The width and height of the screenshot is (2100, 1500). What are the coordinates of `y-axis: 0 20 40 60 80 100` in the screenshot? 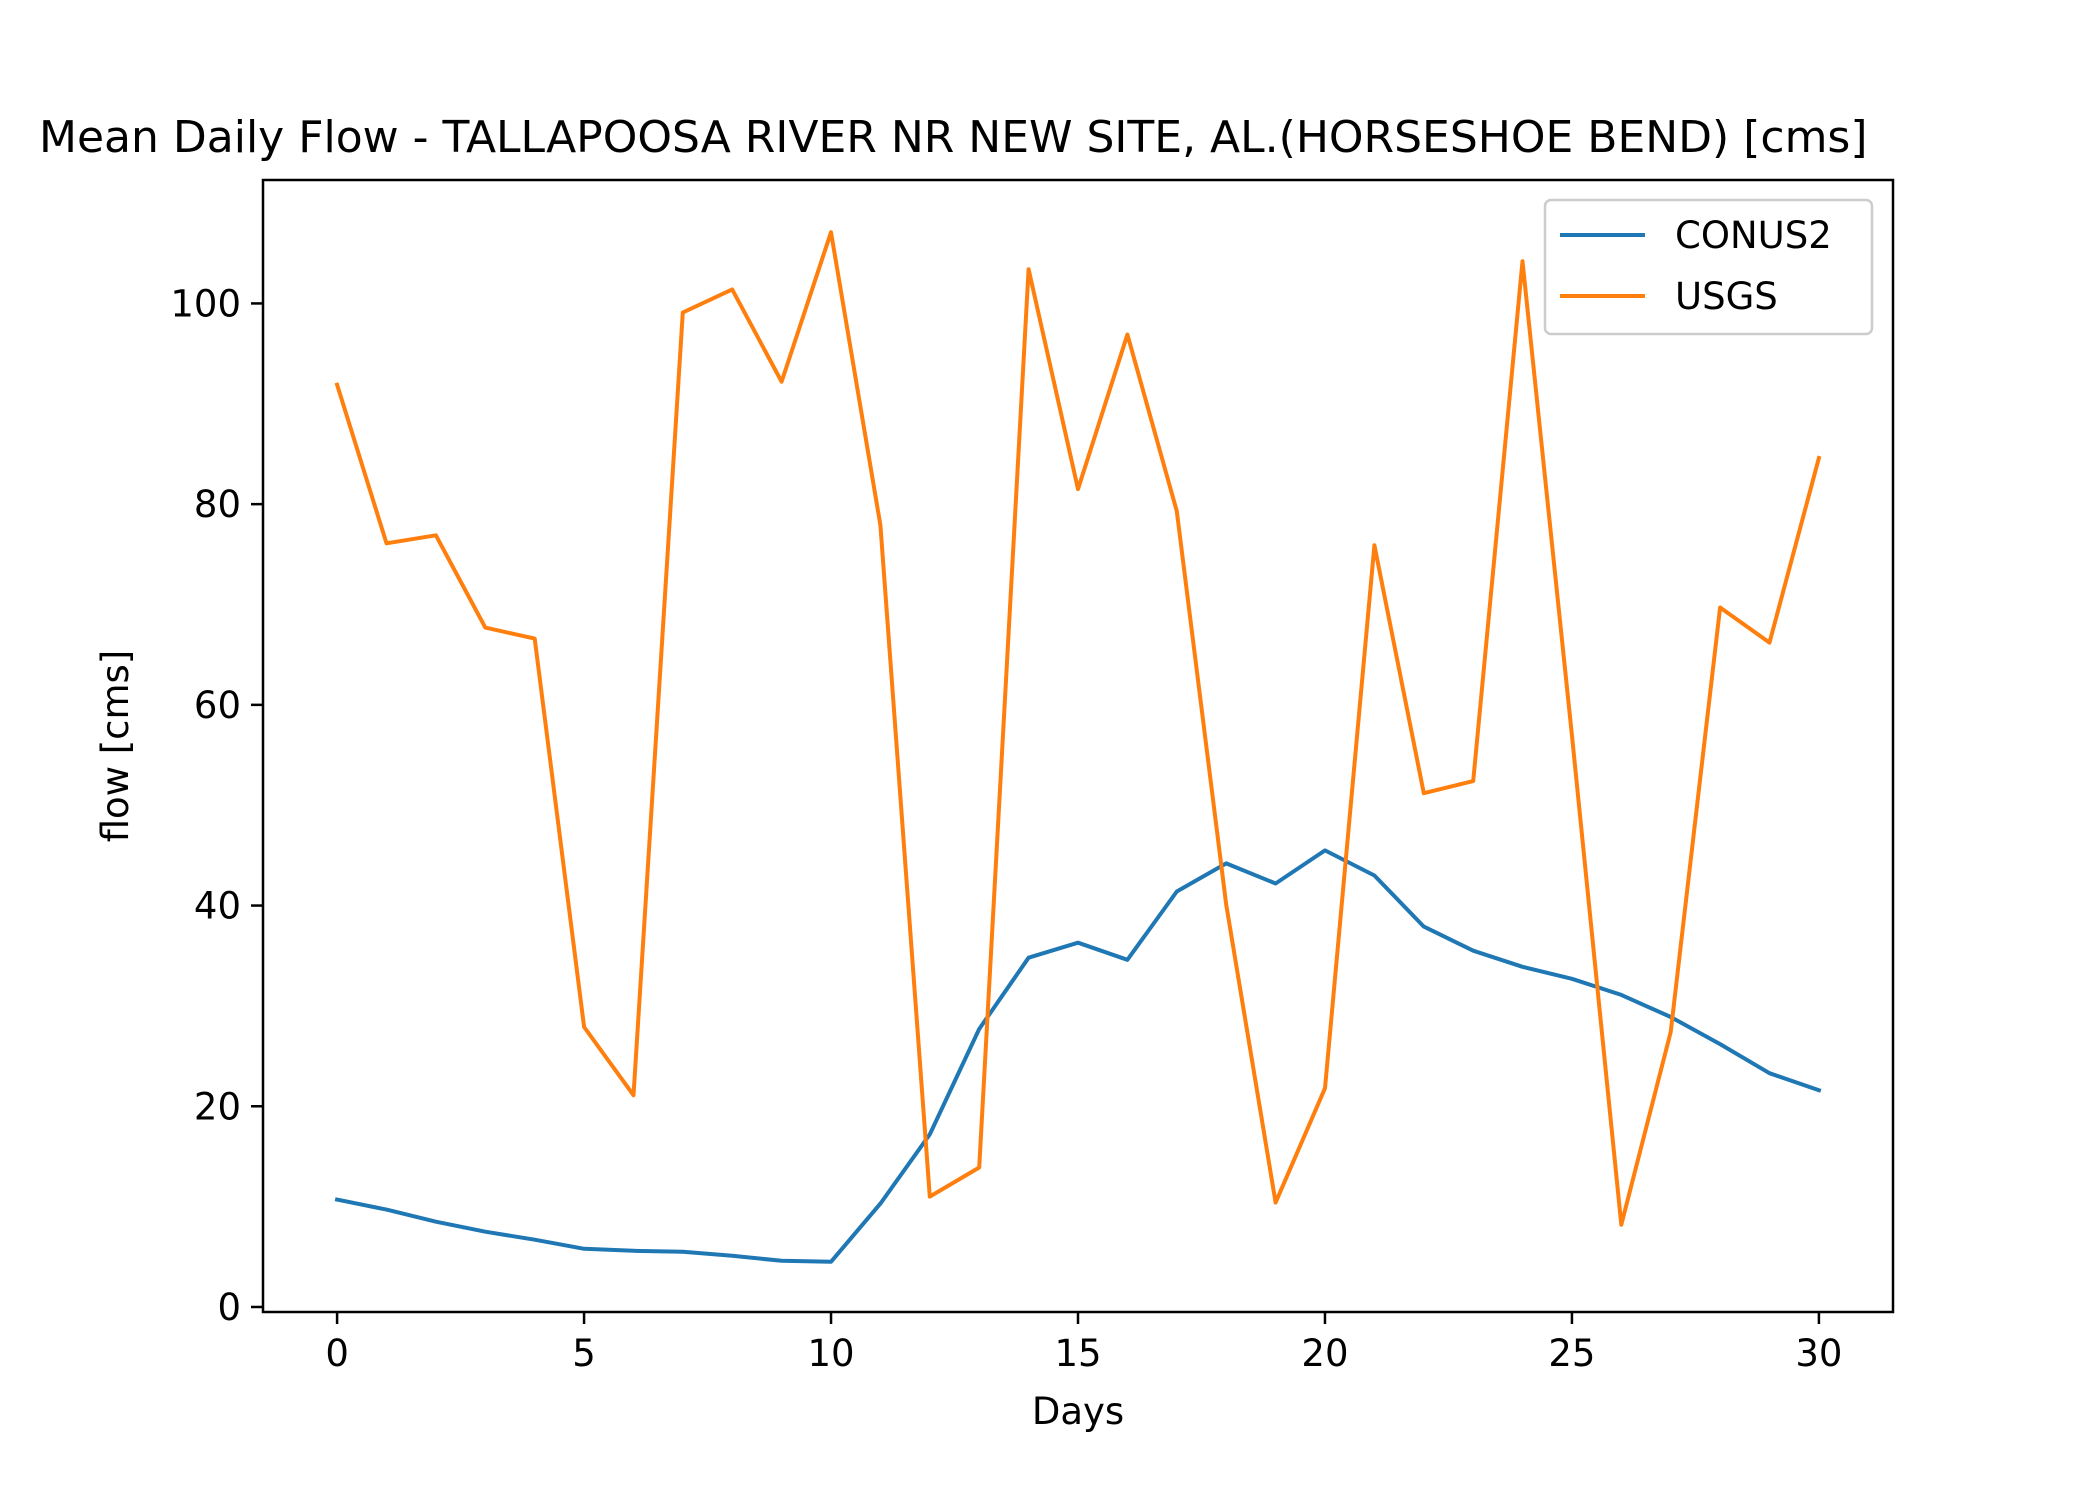 It's located at (216, 805).